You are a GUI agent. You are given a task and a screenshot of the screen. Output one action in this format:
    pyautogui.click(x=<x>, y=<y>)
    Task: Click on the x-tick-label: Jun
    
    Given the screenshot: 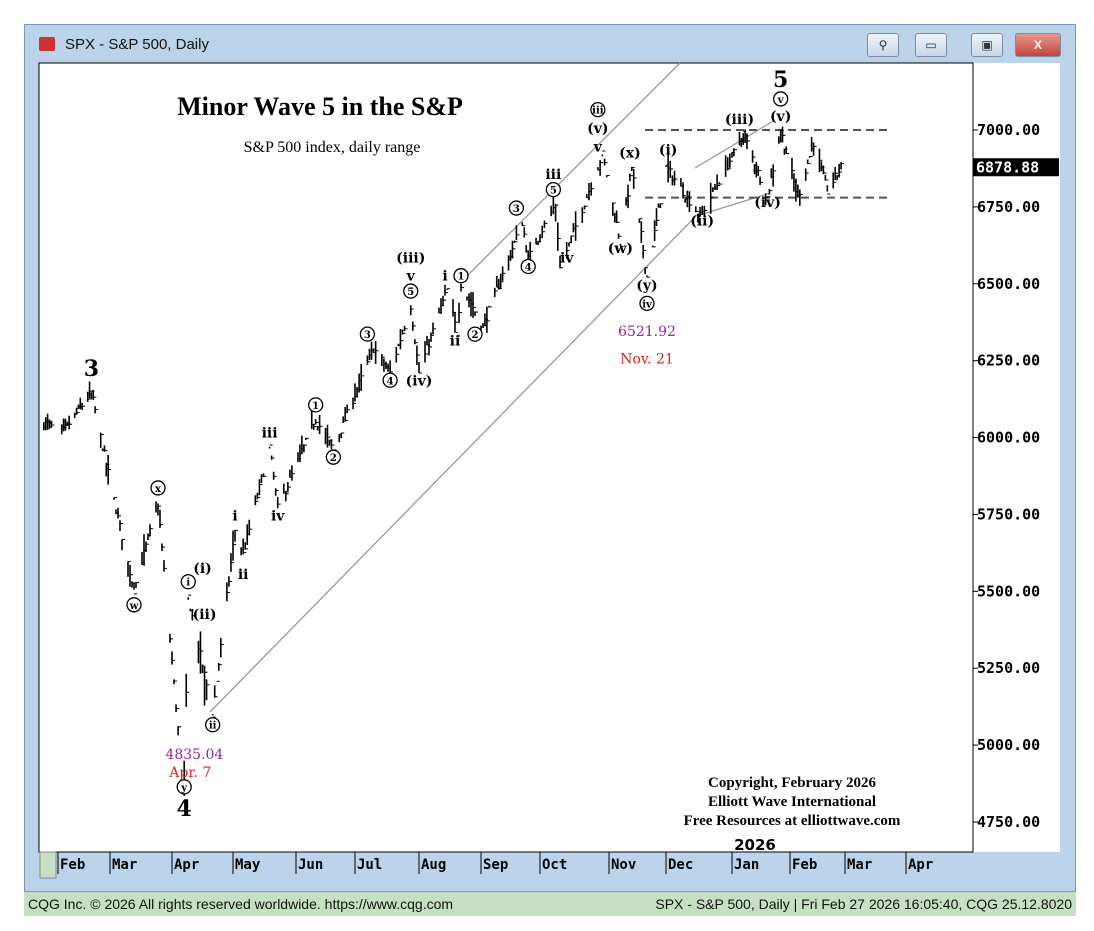 What is the action you would take?
    pyautogui.click(x=310, y=865)
    